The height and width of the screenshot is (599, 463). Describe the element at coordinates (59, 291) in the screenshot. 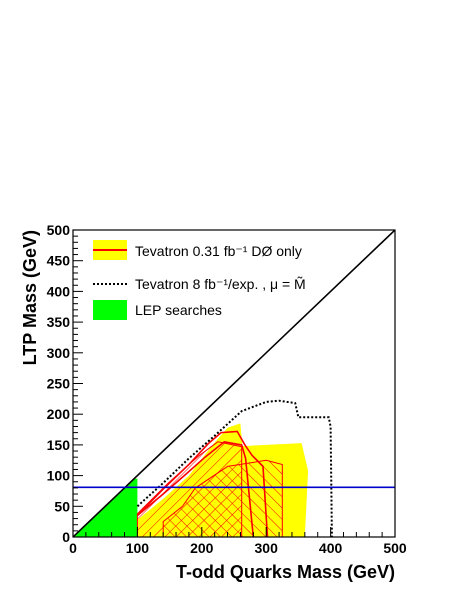

I see `y-tick-label: 400` at that location.